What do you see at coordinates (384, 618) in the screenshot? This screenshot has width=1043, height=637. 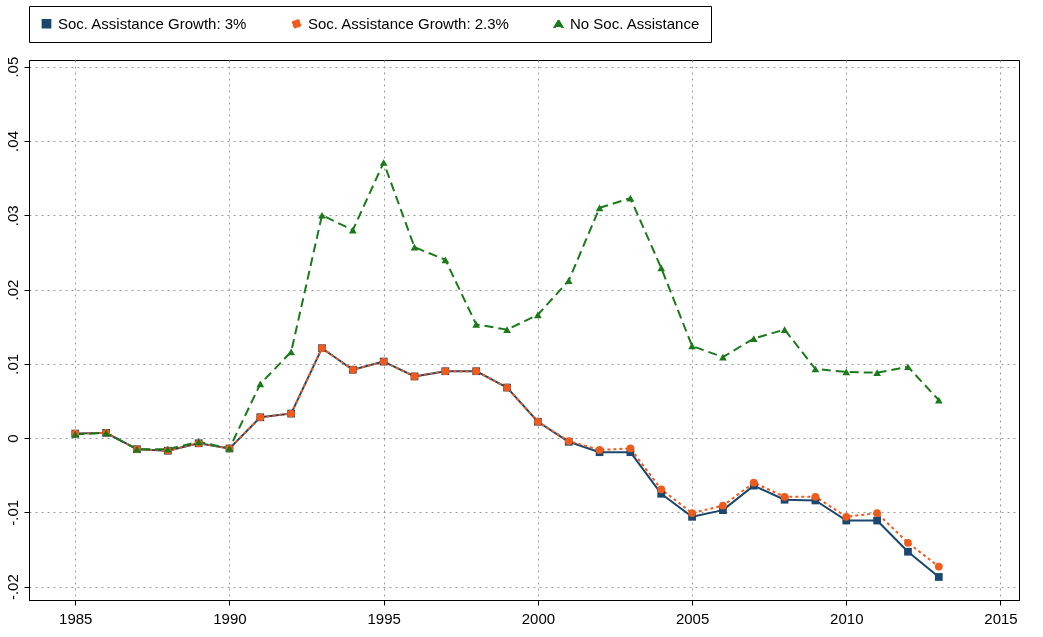 I see `x-tick-label: 1995` at bounding box center [384, 618].